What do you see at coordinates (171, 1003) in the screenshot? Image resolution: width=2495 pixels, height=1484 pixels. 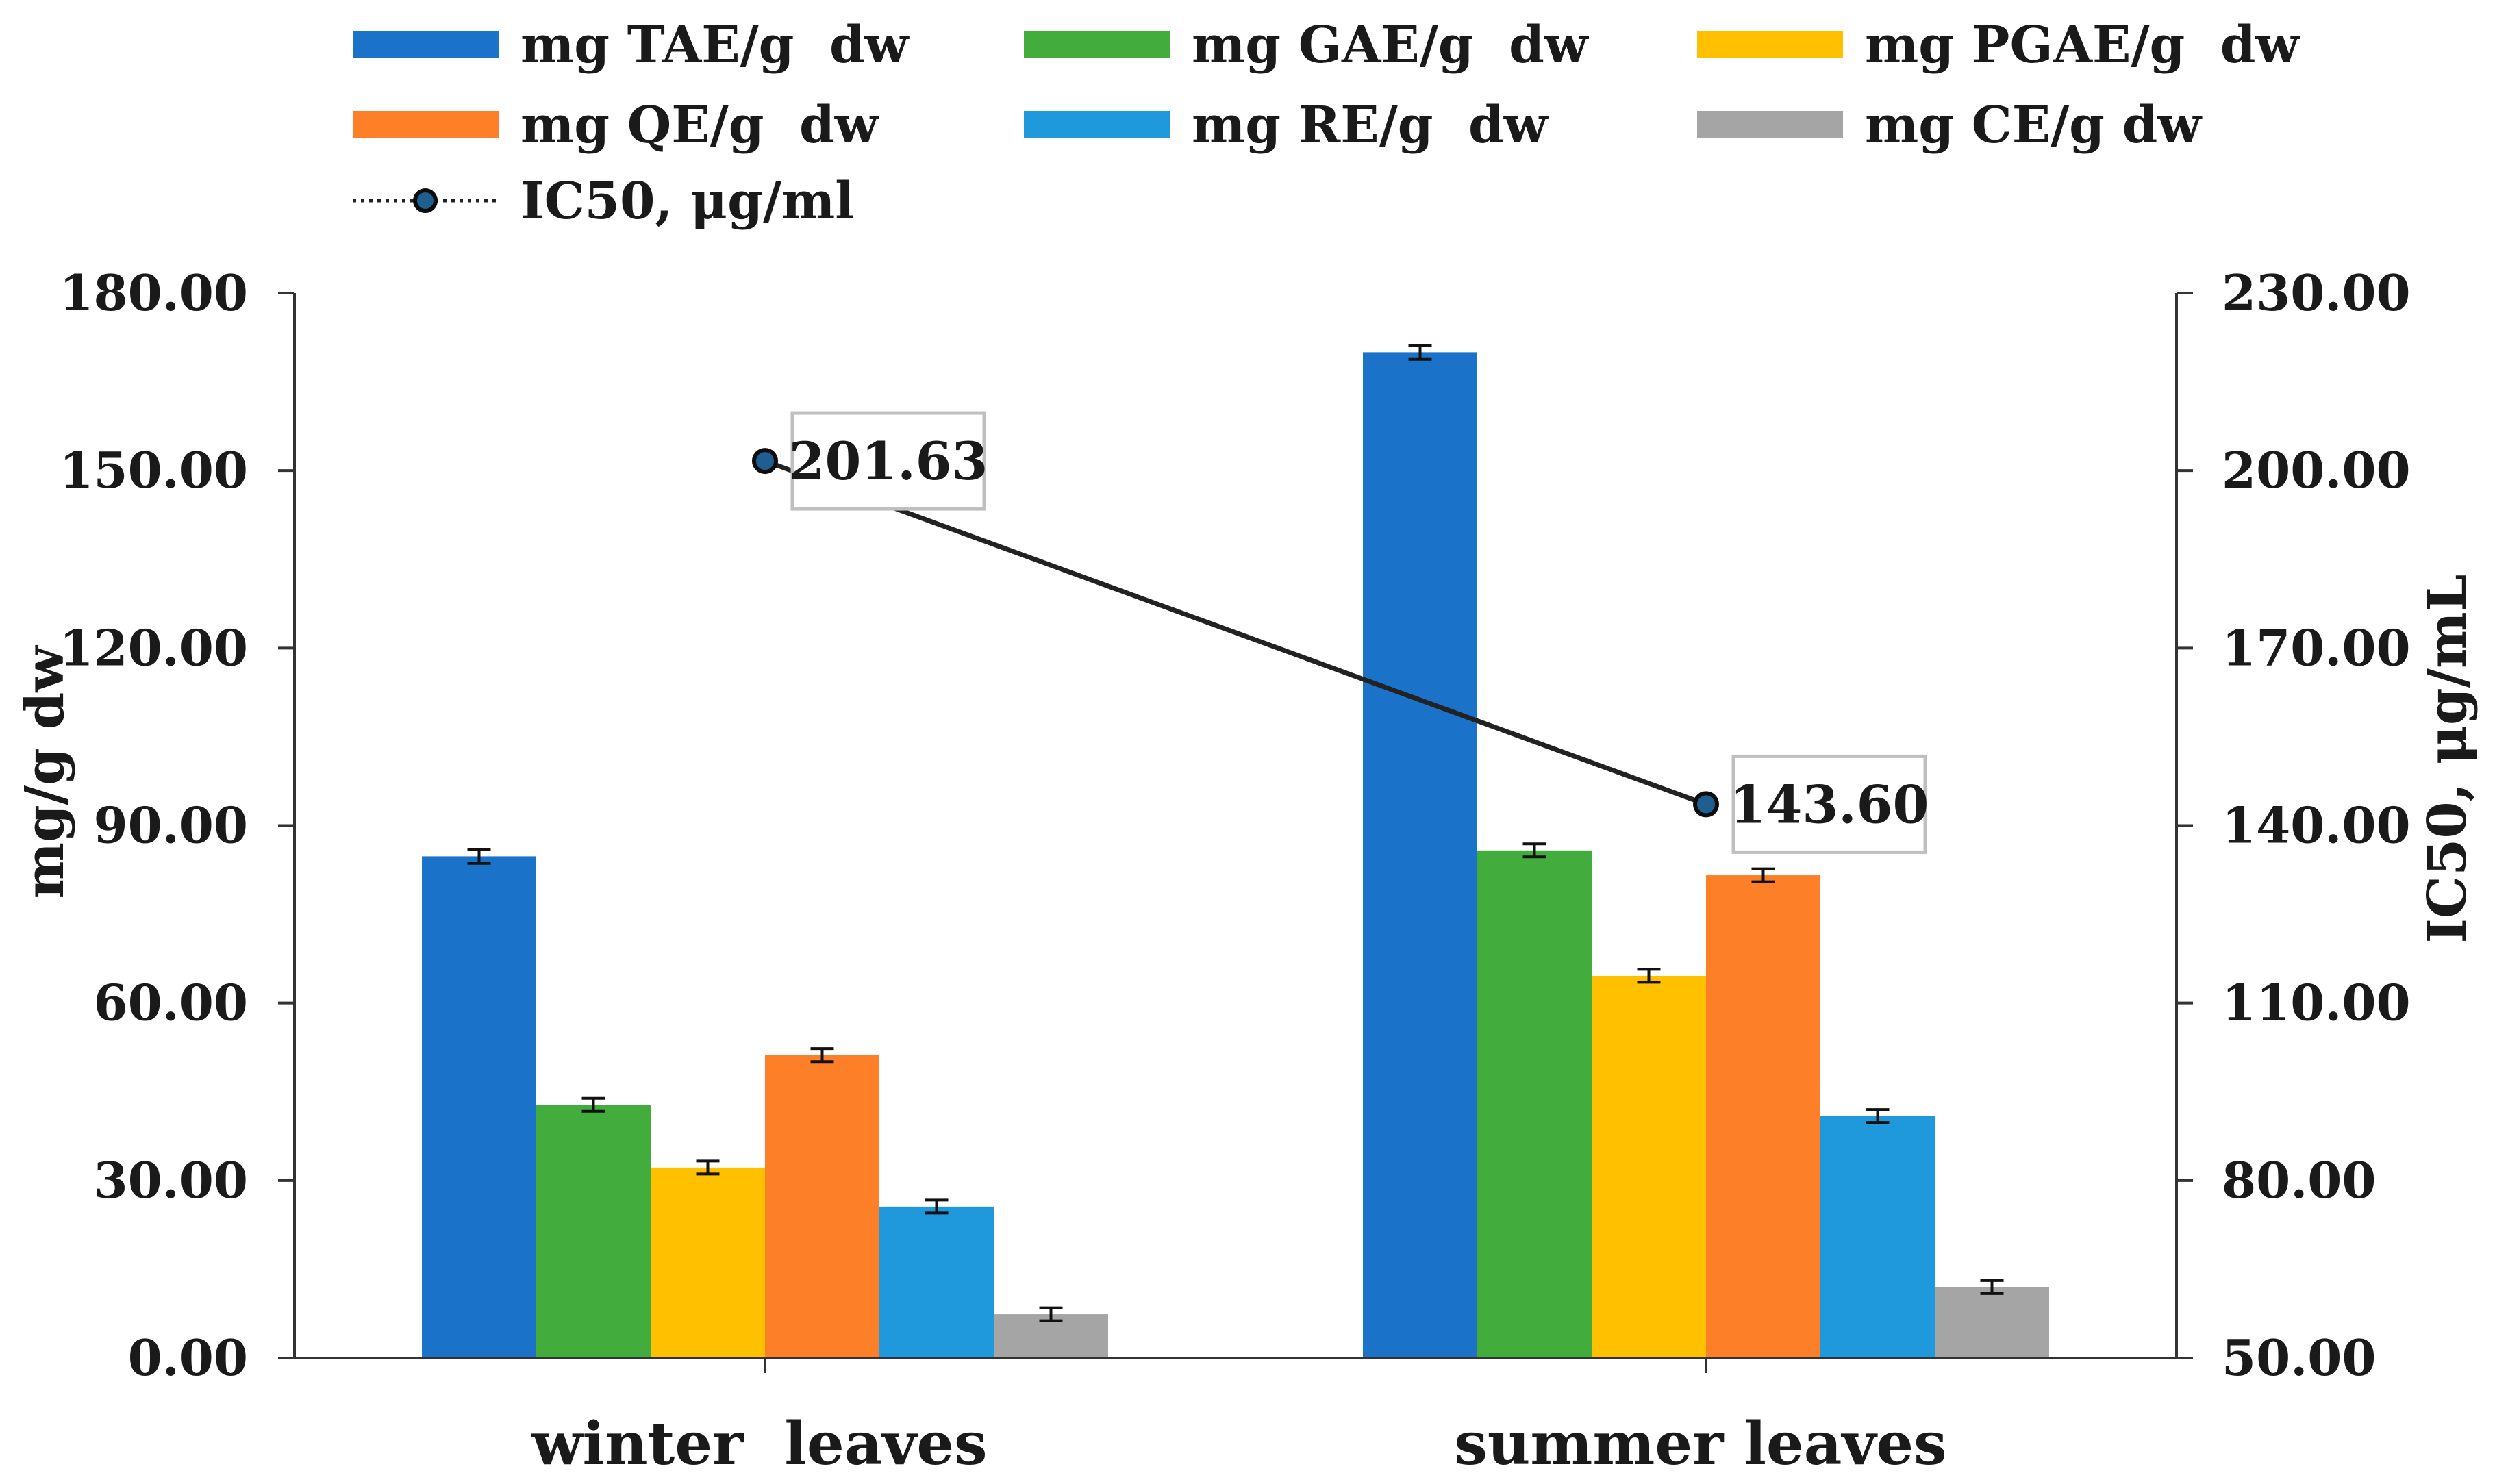 I see `y-tick-label: 60.00` at bounding box center [171, 1003].